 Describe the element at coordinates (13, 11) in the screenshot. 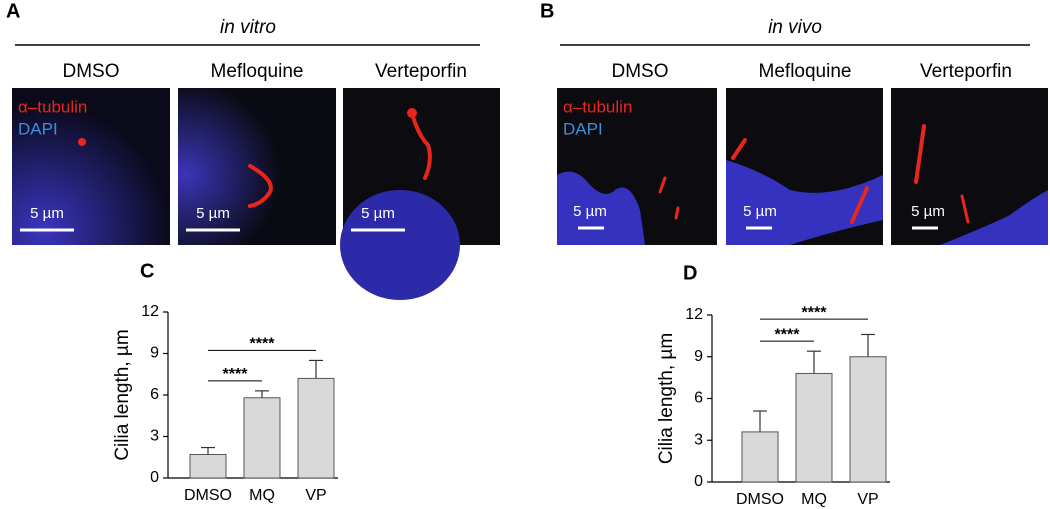

I see `panel-label: A` at that location.